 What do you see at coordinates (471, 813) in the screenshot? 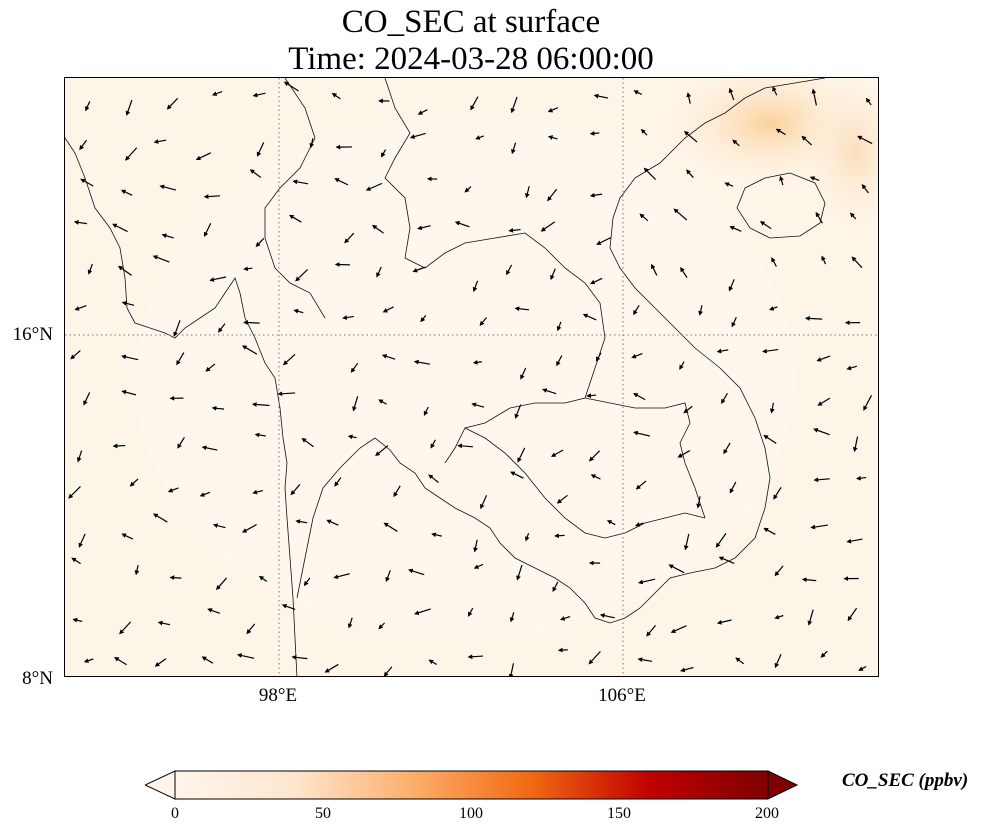
I see `colorbar-tick-100: 100` at bounding box center [471, 813].